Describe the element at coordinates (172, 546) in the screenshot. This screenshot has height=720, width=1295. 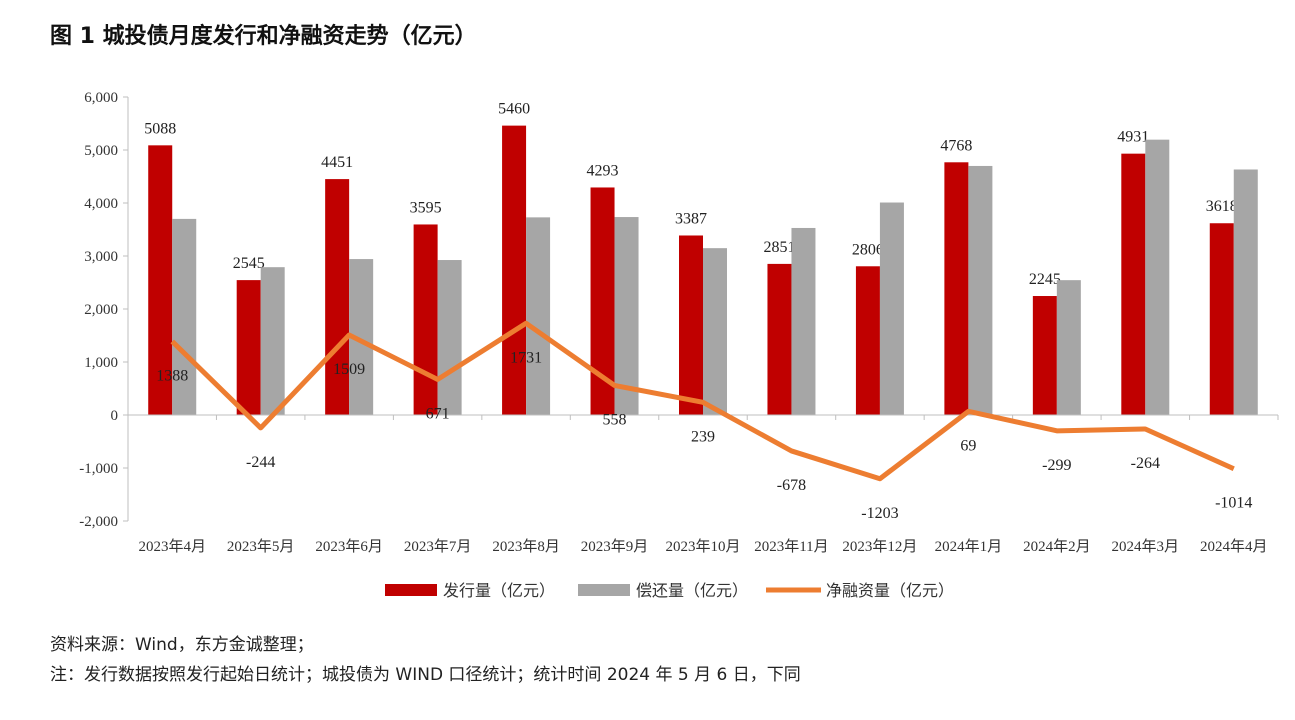
I see `x-tick-label: 2023年4月` at that location.